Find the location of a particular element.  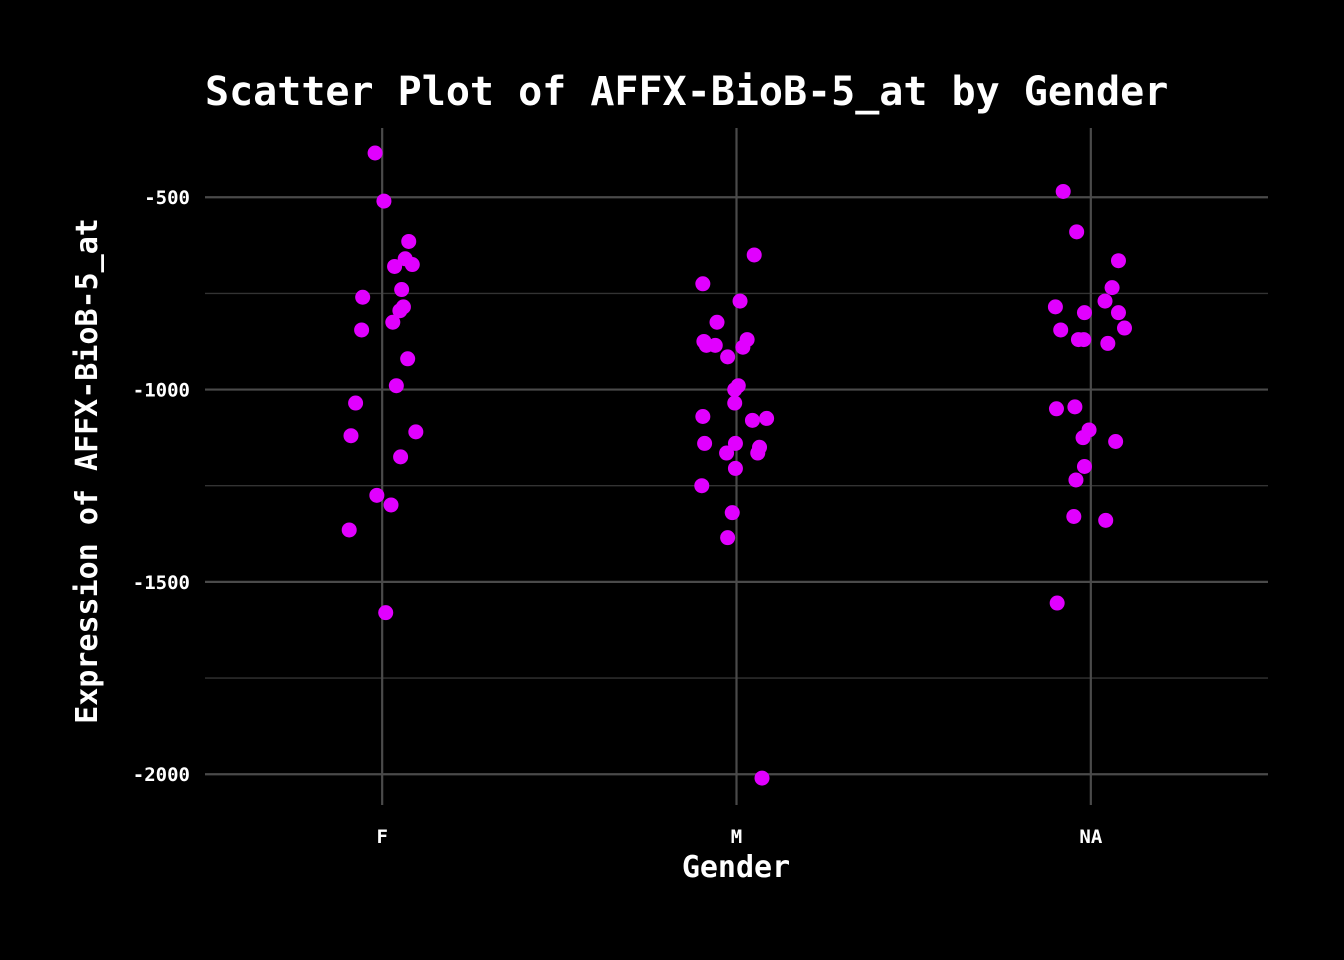

y-tick-label: -500 is located at coordinates (167, 198).